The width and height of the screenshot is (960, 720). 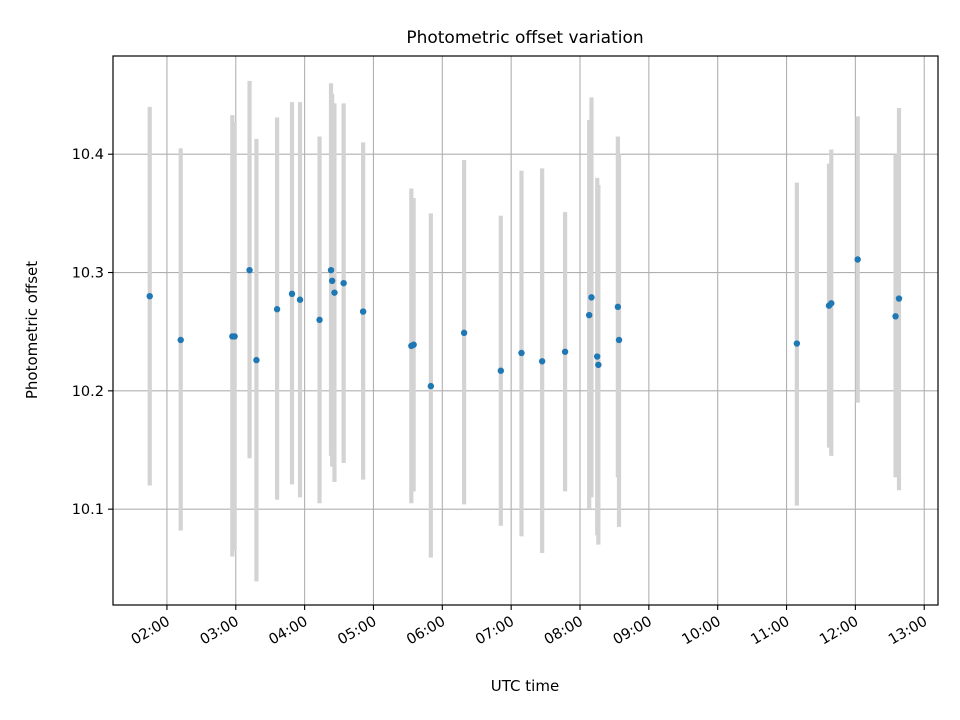 What do you see at coordinates (88, 155) in the screenshot?
I see `y-tick-label: 10.4` at bounding box center [88, 155].